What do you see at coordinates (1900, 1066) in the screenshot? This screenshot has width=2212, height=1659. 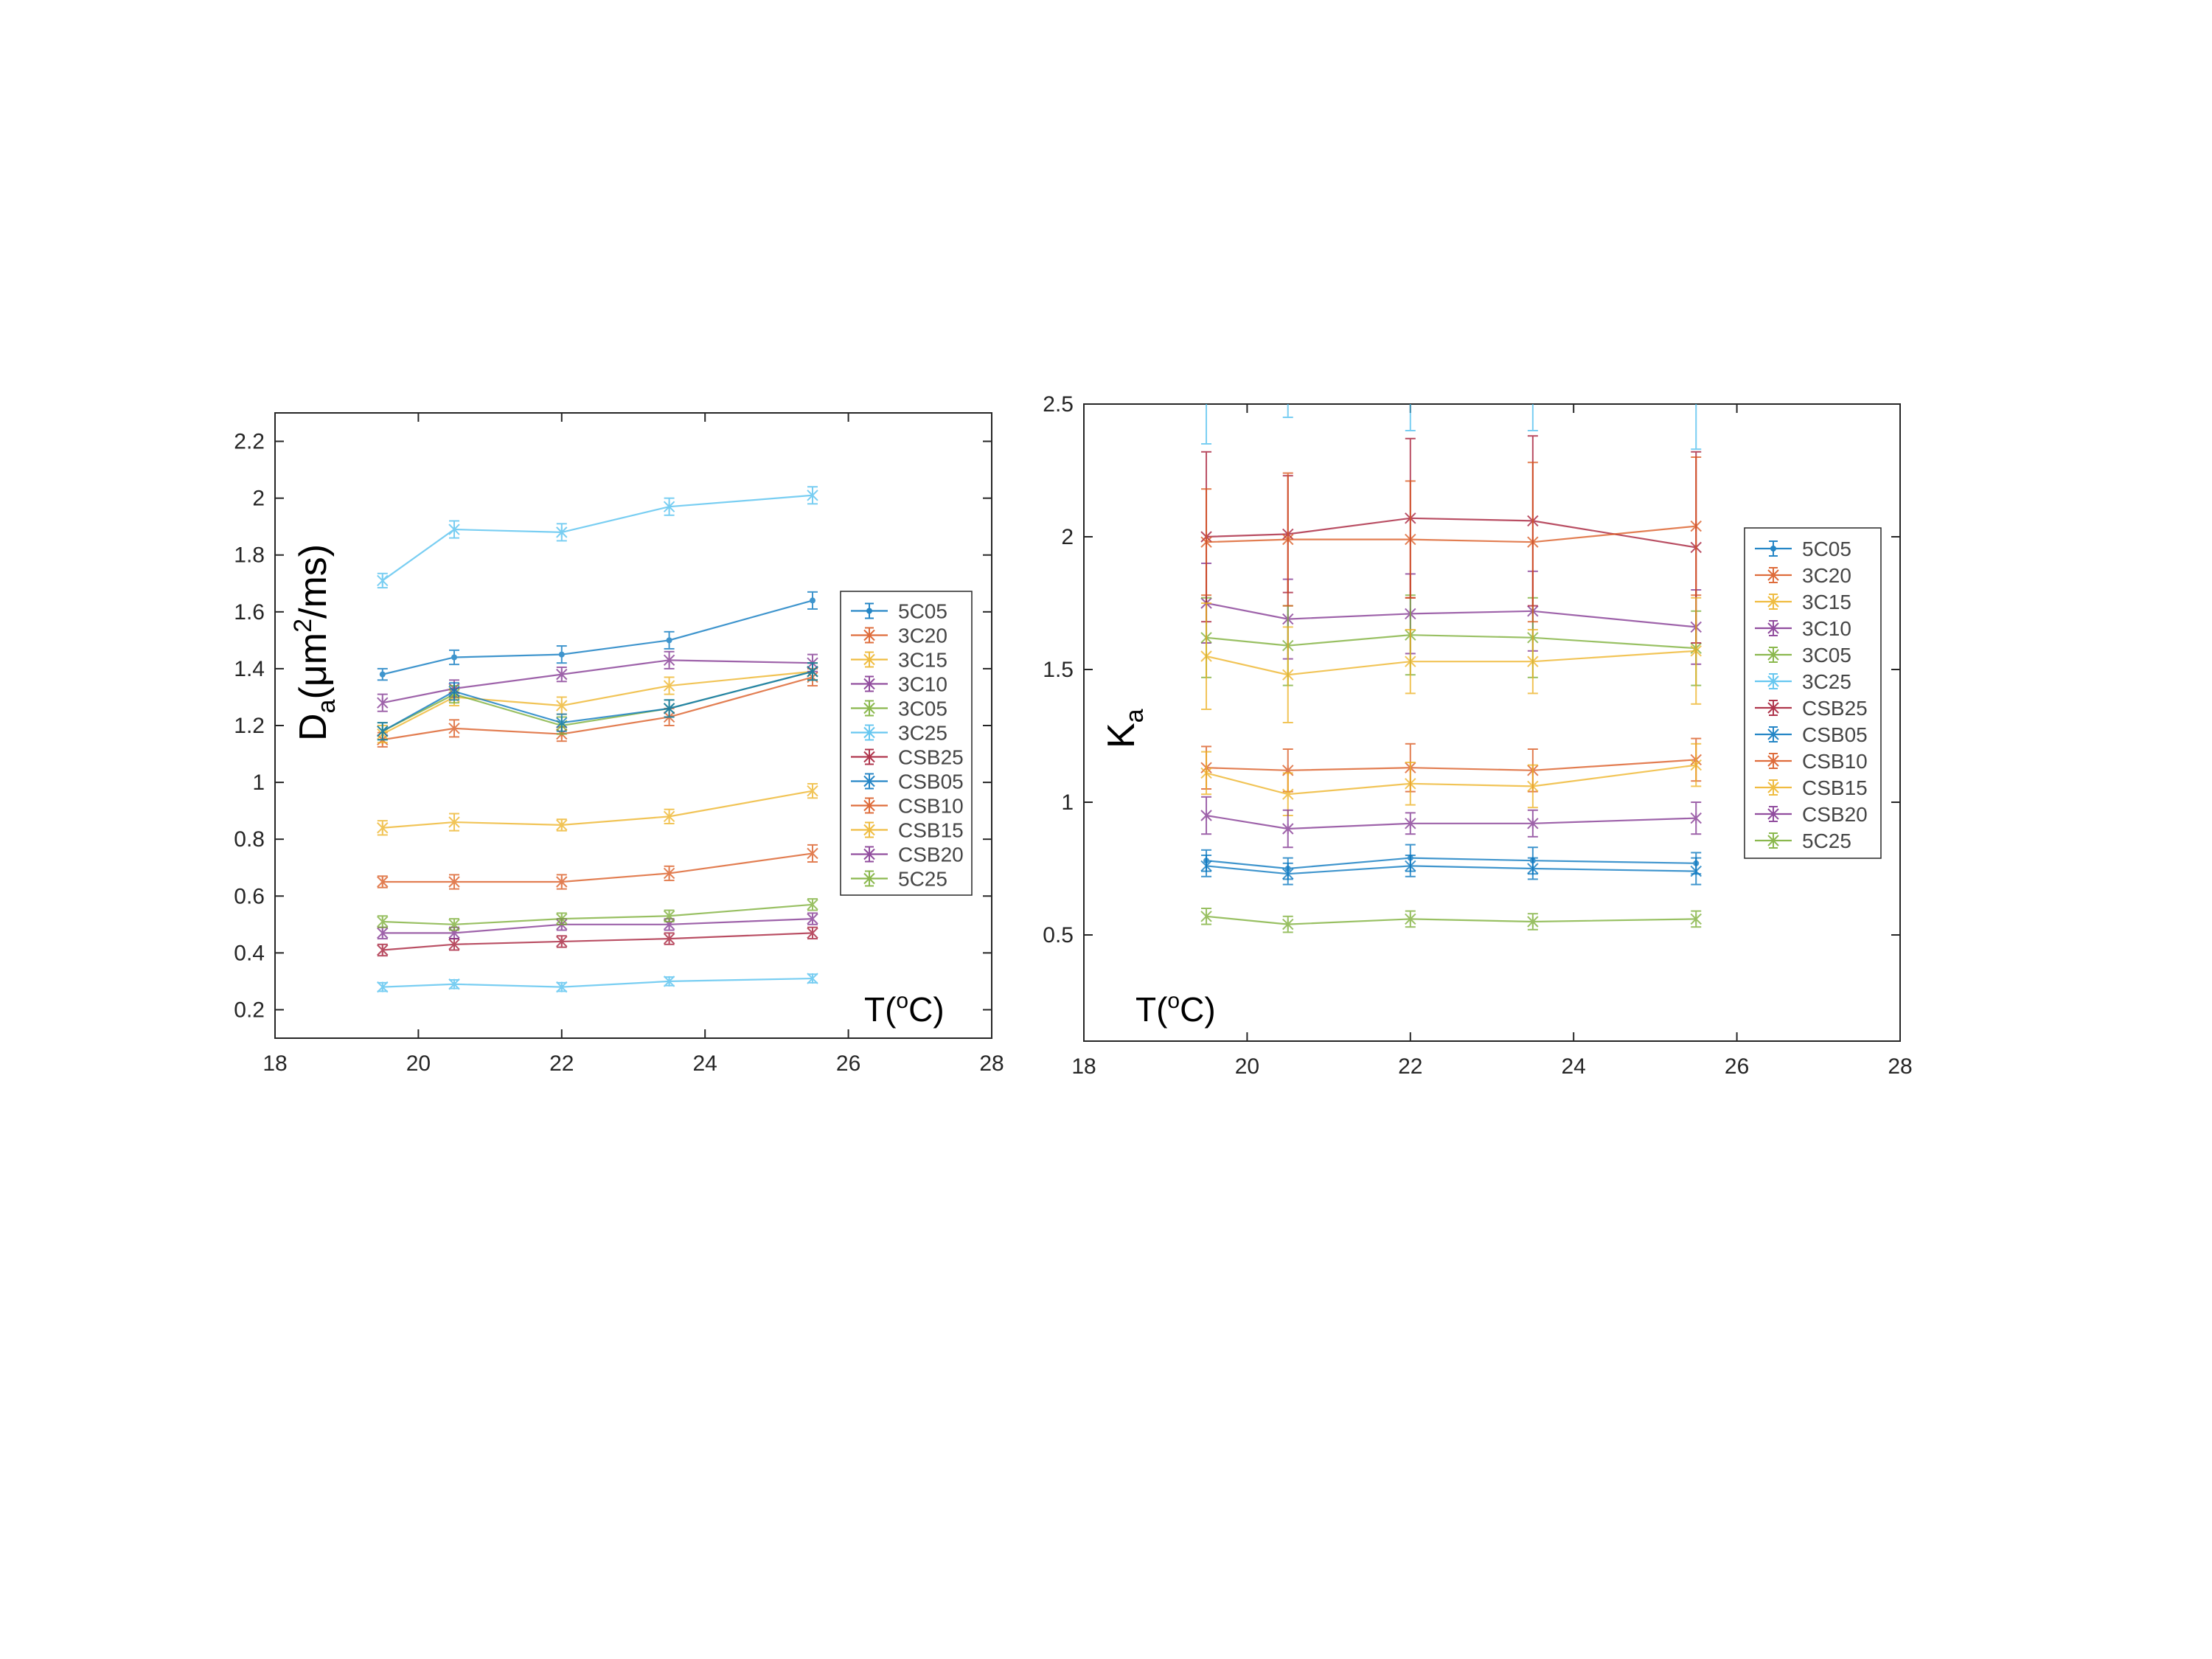 I see `x-tick-label: 28` at bounding box center [1900, 1066].